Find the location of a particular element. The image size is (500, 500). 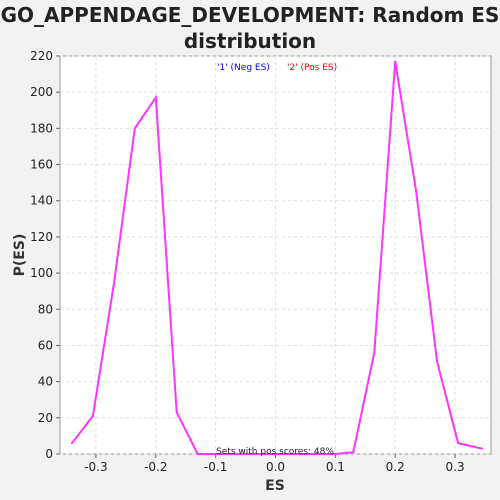

x-tick-label: 0.3 is located at coordinates (455, 467).